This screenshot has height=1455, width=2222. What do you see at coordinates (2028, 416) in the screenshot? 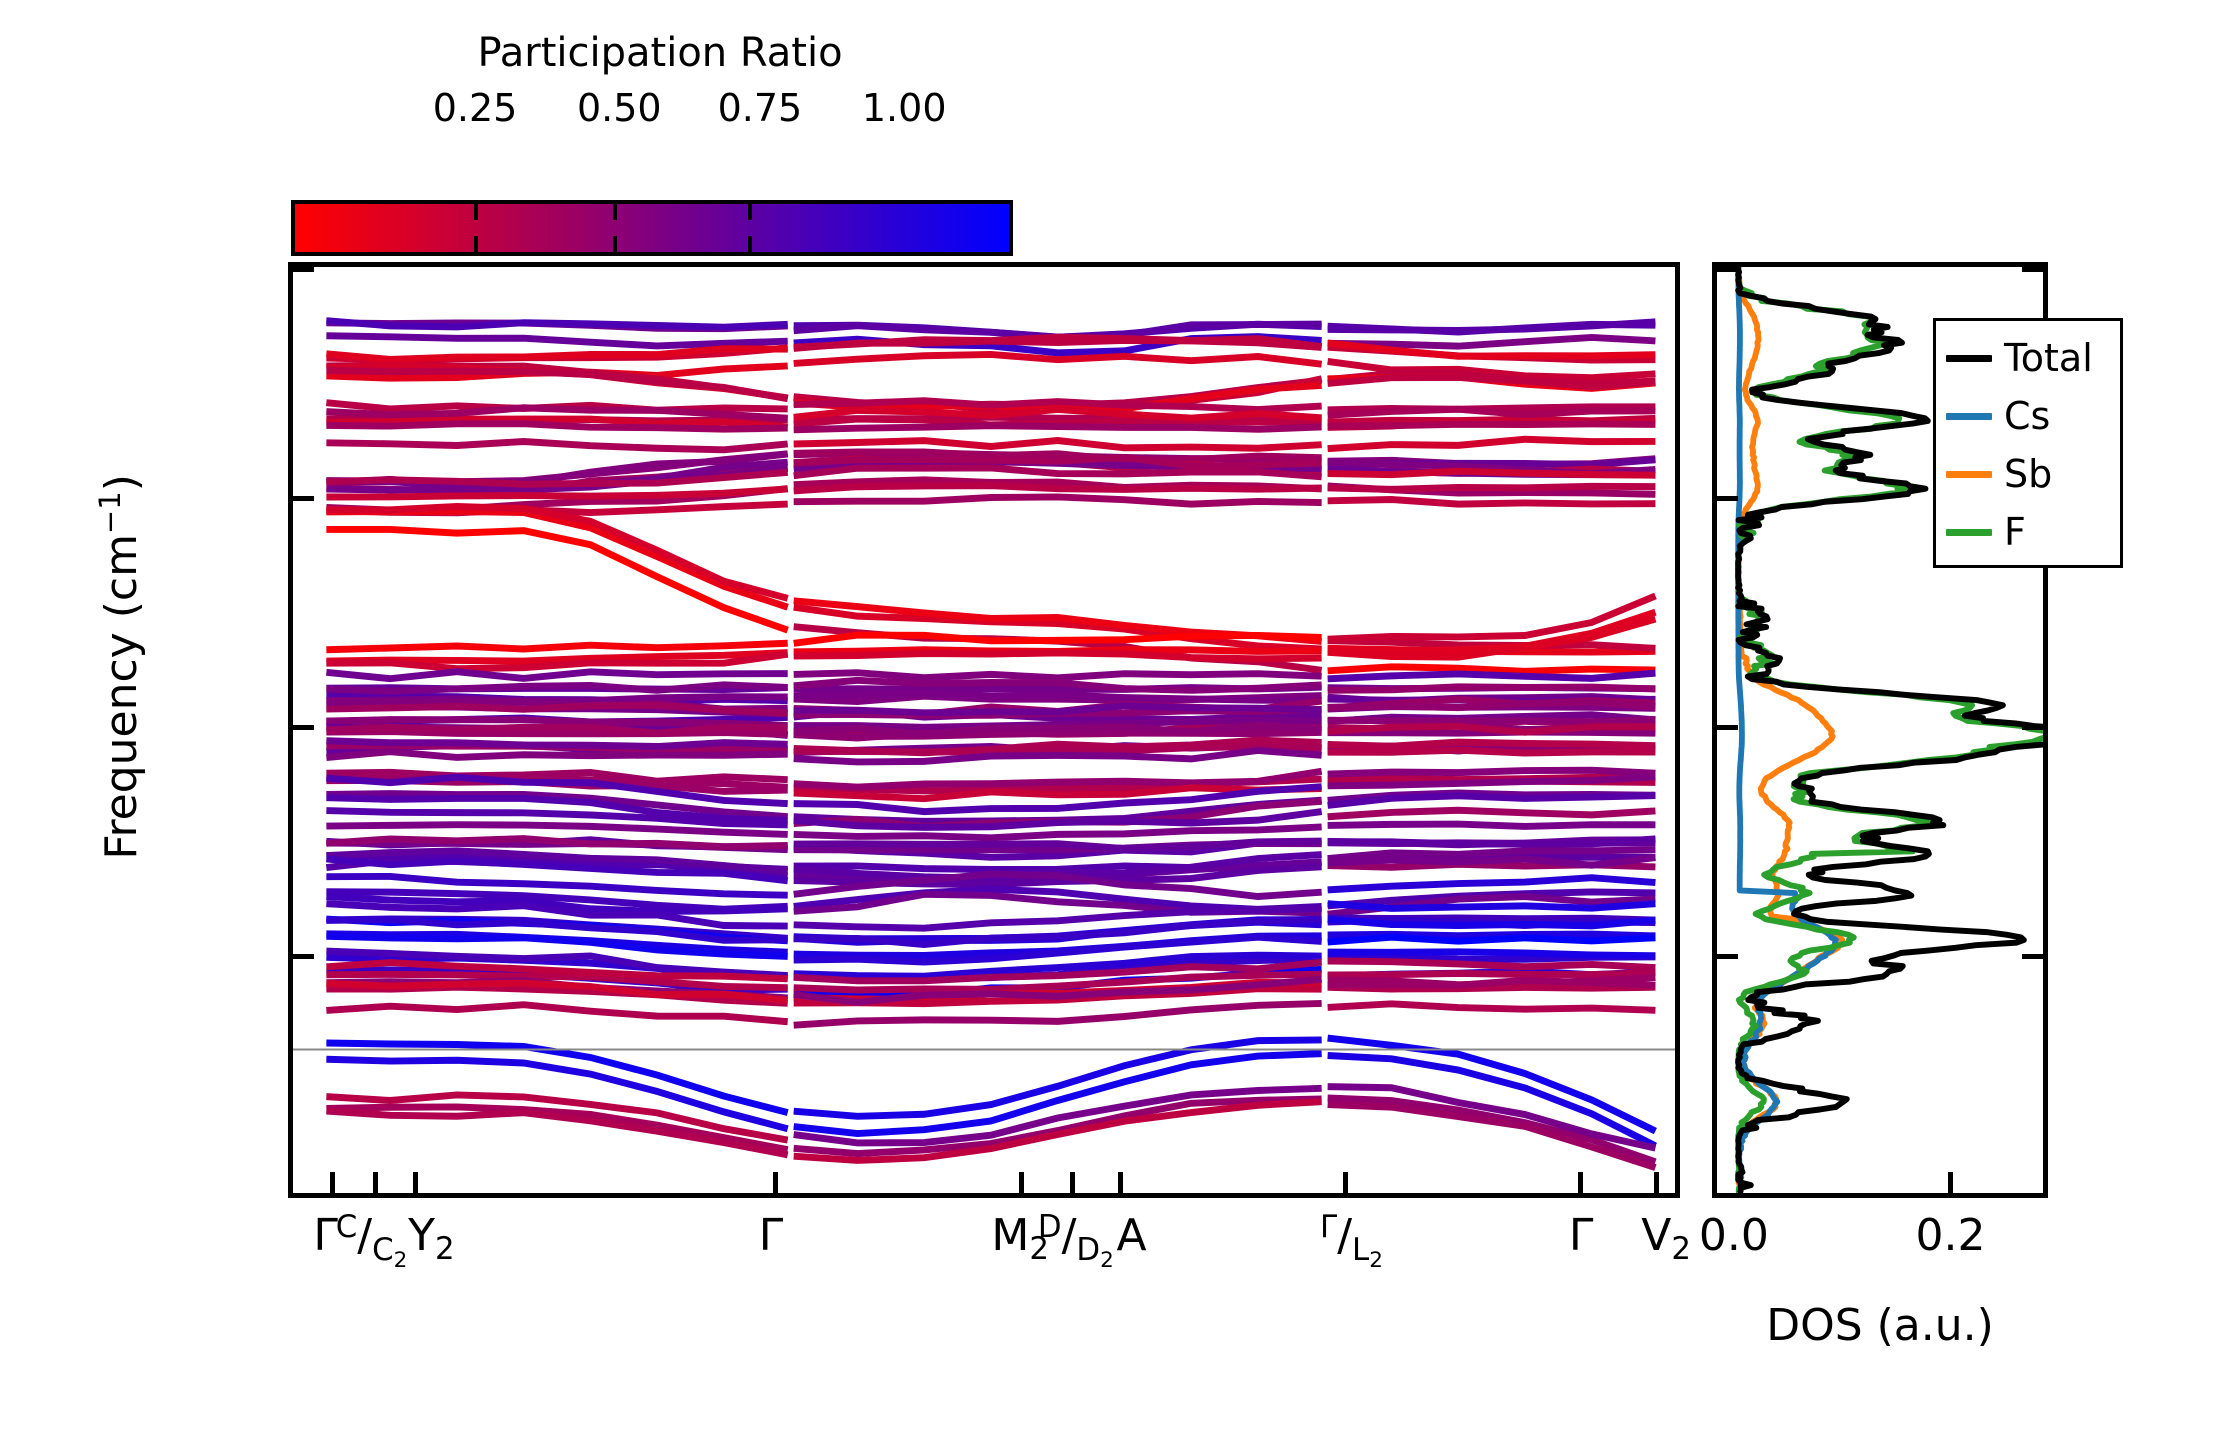
I see `legend-entry-cs: Cs` at bounding box center [2028, 416].